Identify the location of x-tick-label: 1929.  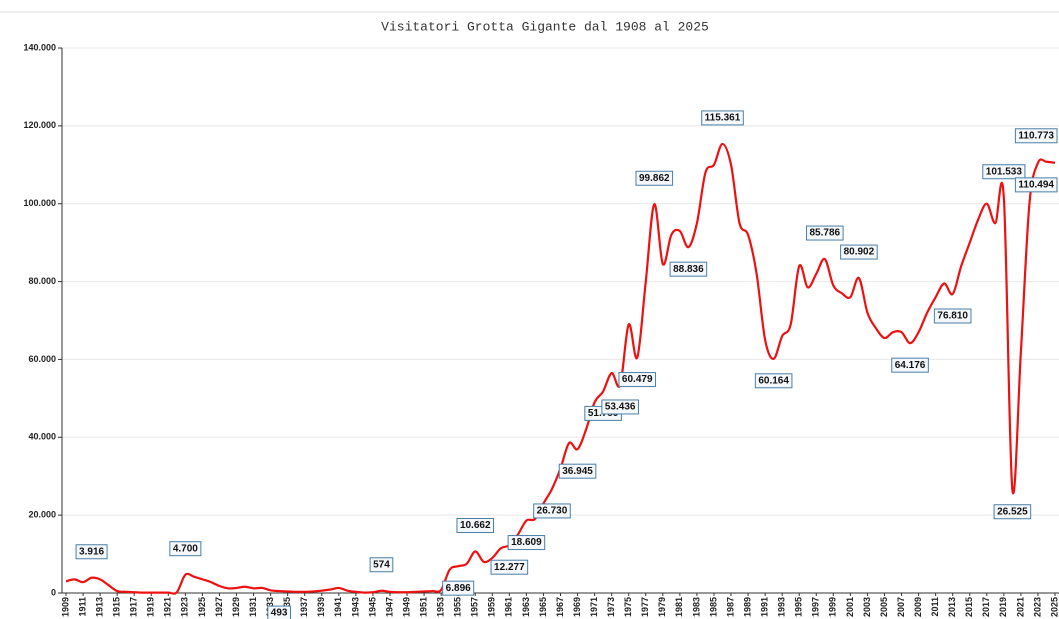
(236, 607).